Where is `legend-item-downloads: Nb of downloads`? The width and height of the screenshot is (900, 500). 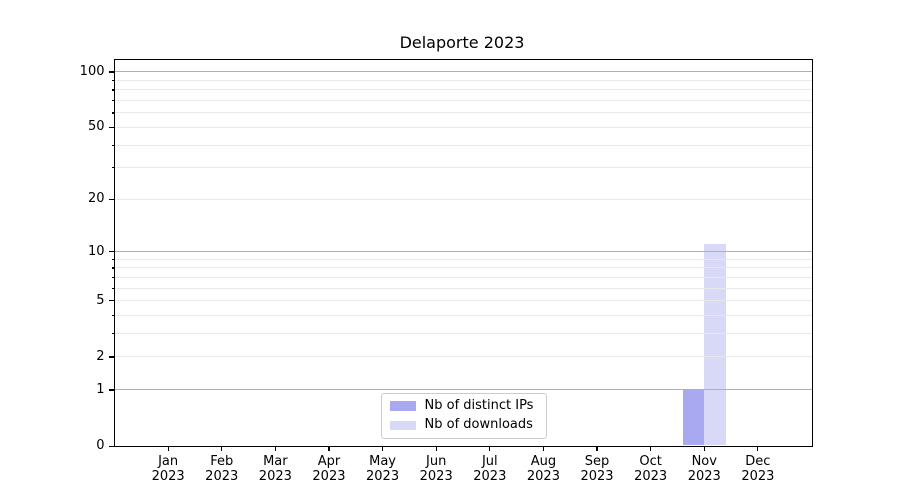 legend-item-downloads: Nb of downloads is located at coordinates (463, 425).